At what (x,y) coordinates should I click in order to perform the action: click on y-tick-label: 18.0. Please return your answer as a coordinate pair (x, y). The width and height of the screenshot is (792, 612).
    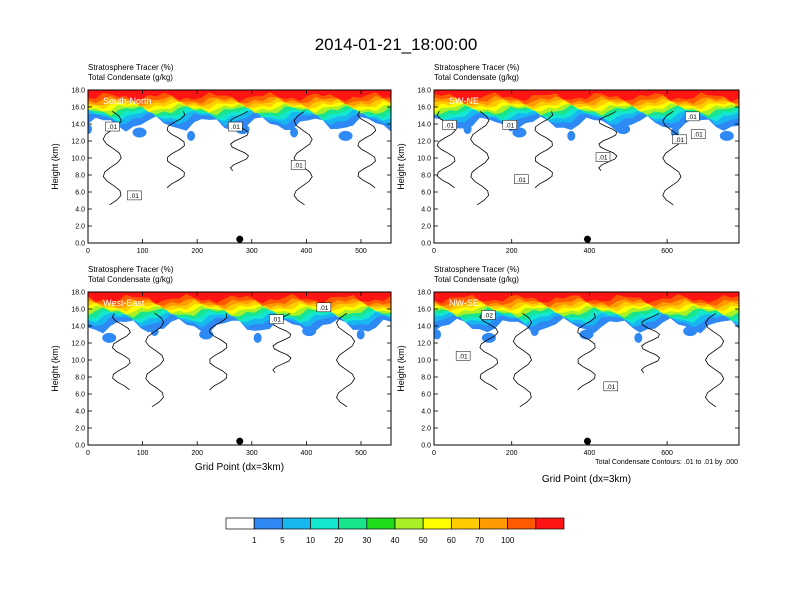
    Looking at the image, I should click on (78, 293).